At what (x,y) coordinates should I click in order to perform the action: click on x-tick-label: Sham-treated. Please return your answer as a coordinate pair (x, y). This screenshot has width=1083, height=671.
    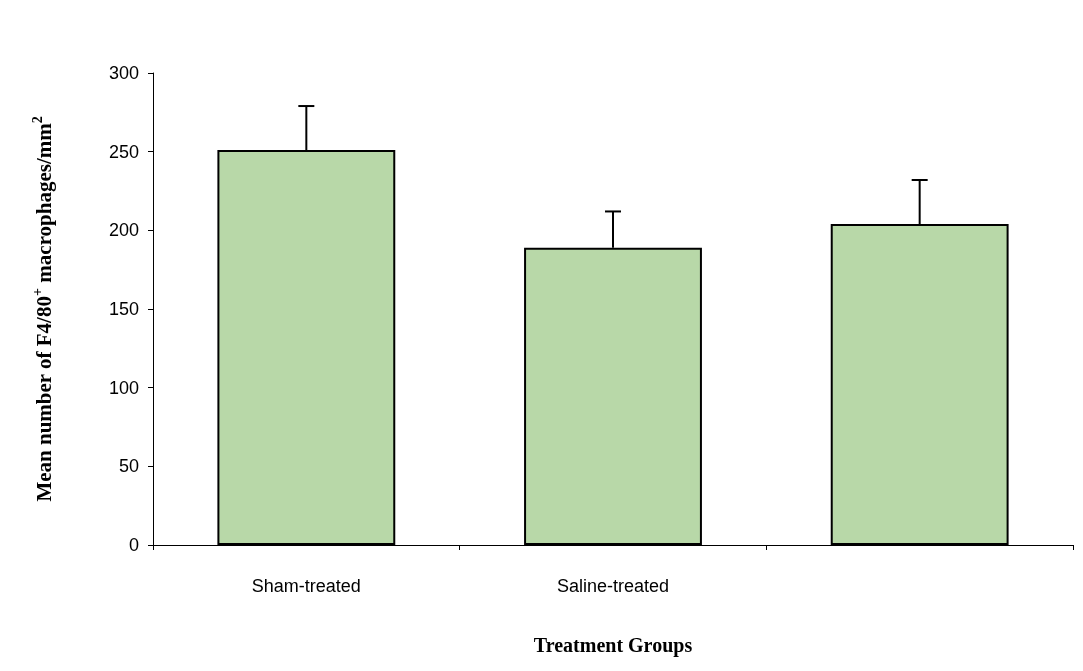
    Looking at the image, I should click on (306, 586).